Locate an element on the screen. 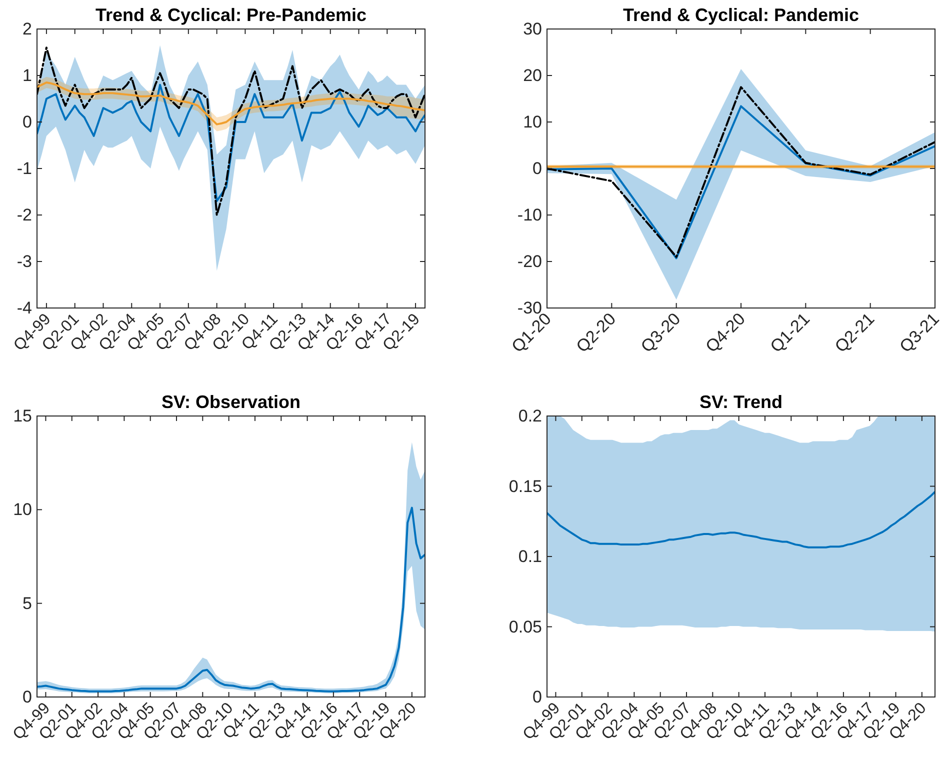 This screenshot has width=946, height=761. y-tick-label: -3 is located at coordinates (24, 261).